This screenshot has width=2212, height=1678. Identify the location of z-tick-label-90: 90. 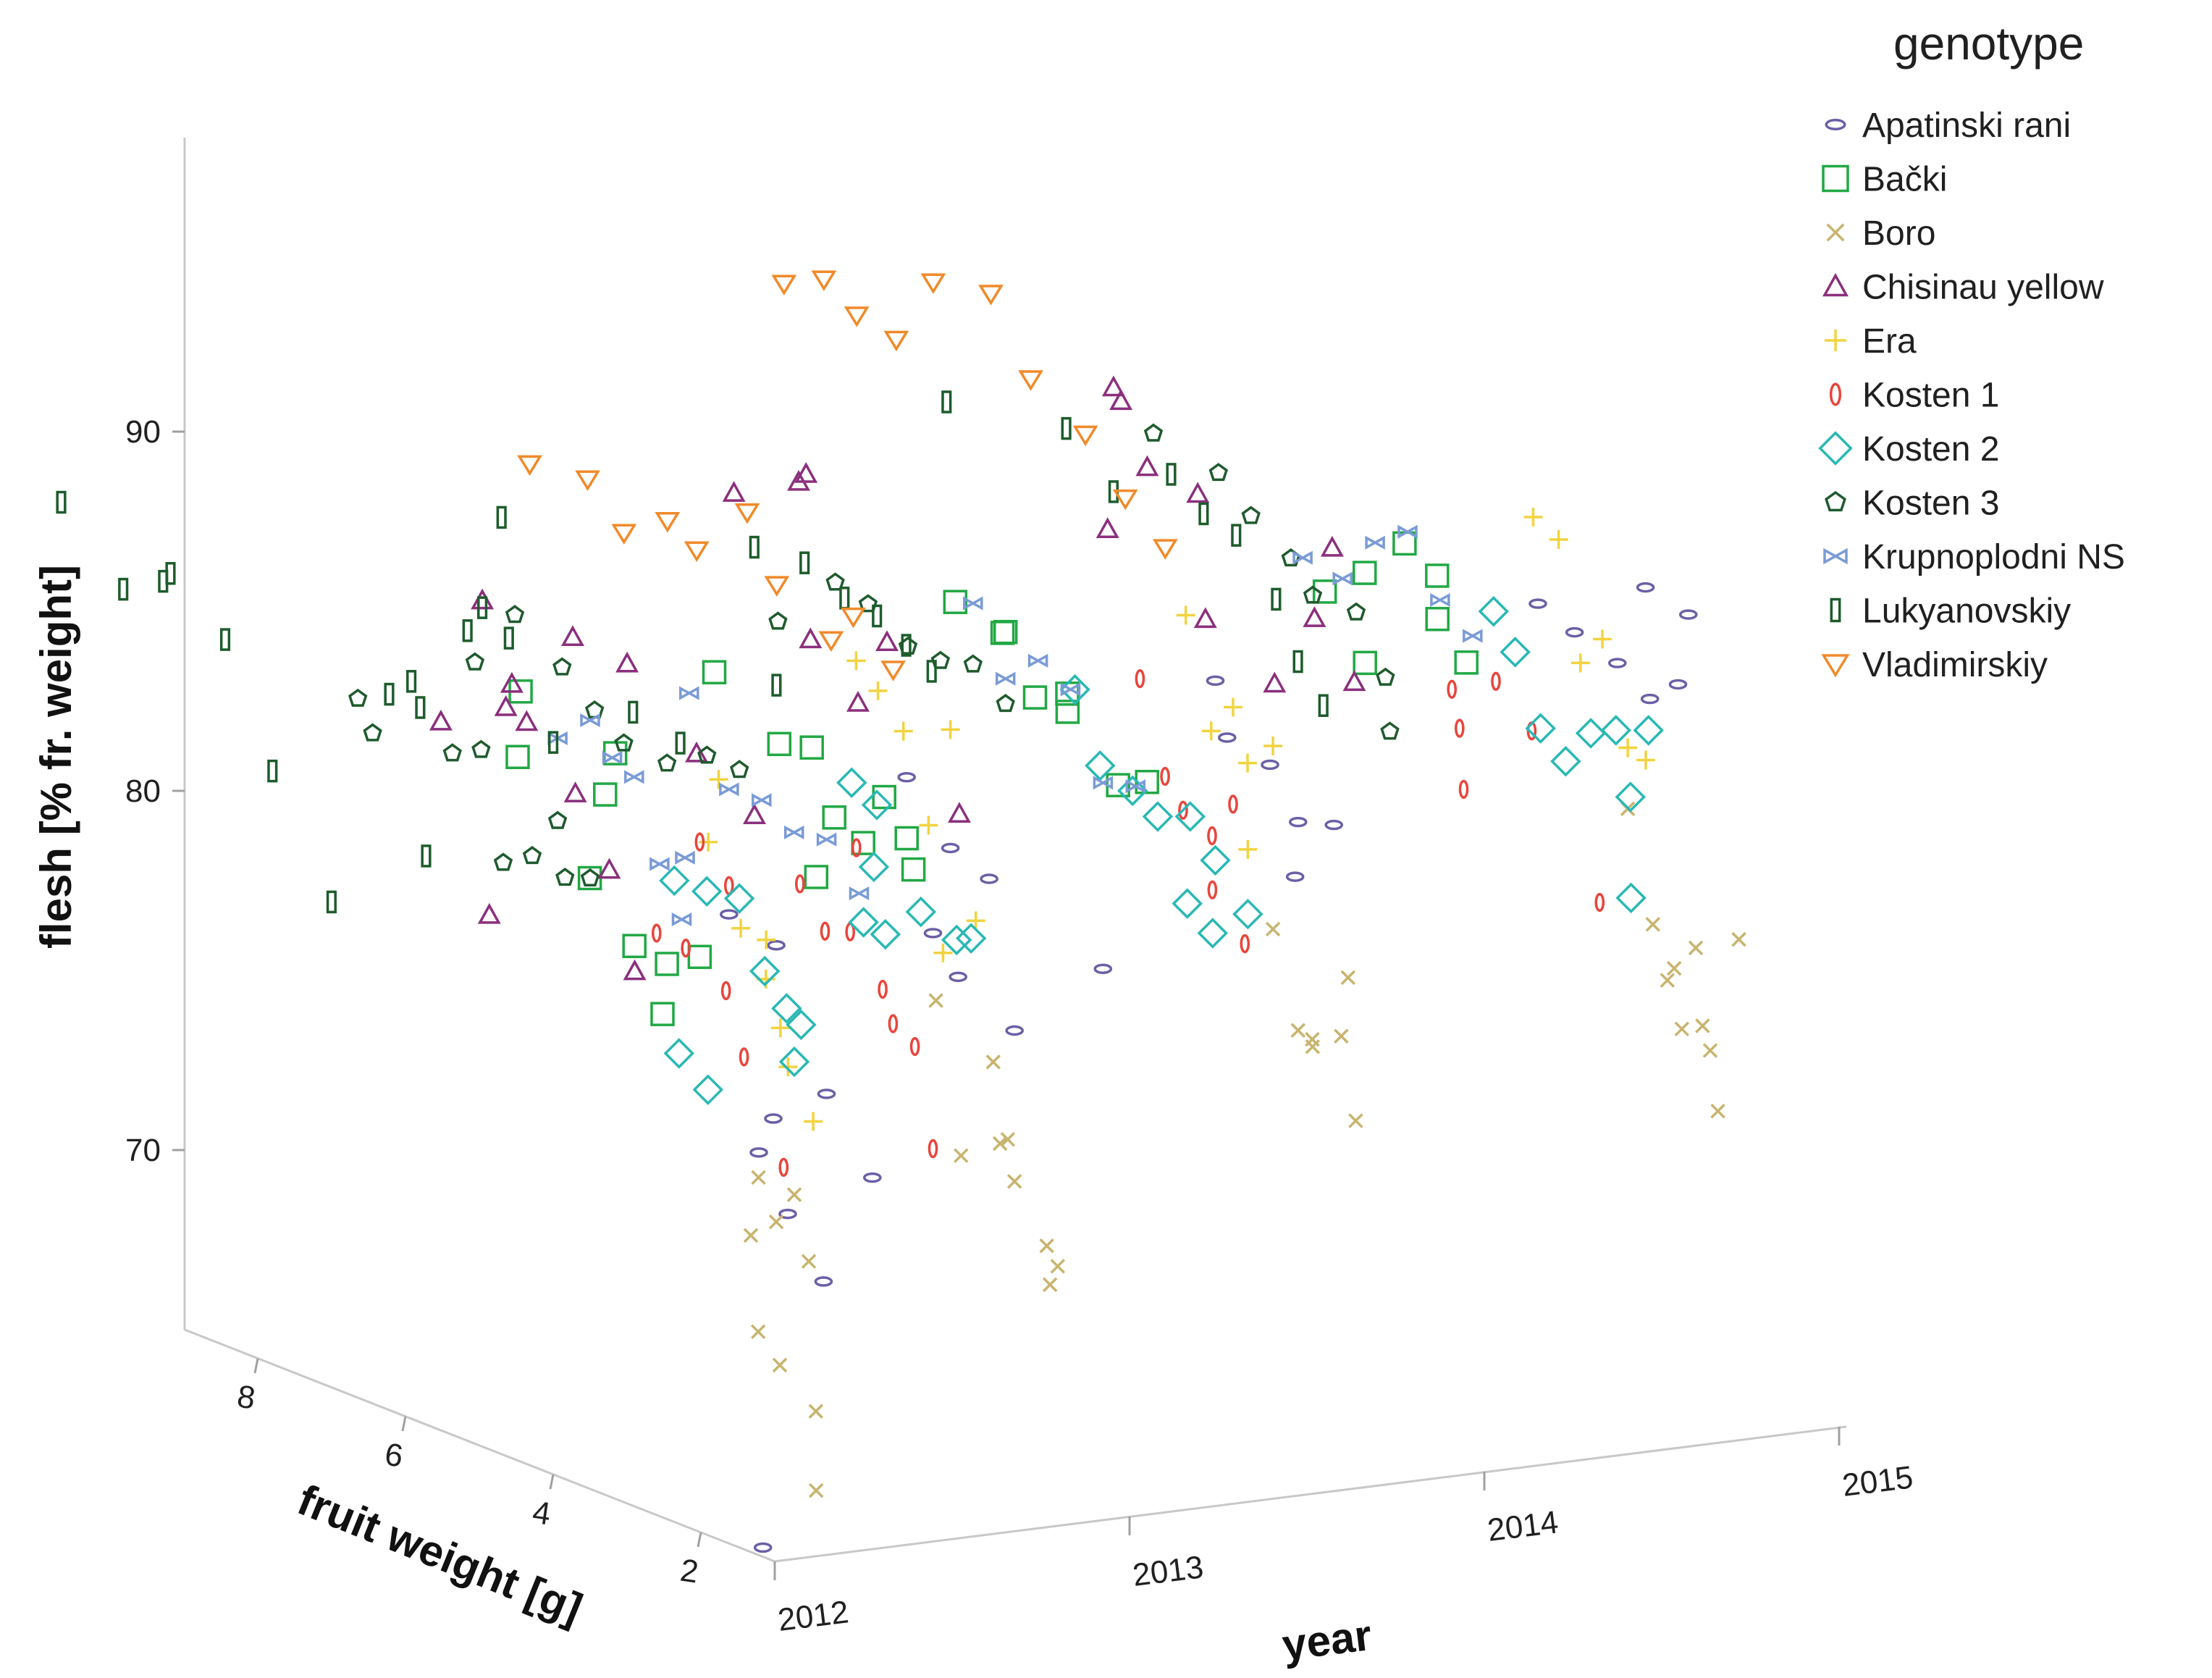
(143, 432).